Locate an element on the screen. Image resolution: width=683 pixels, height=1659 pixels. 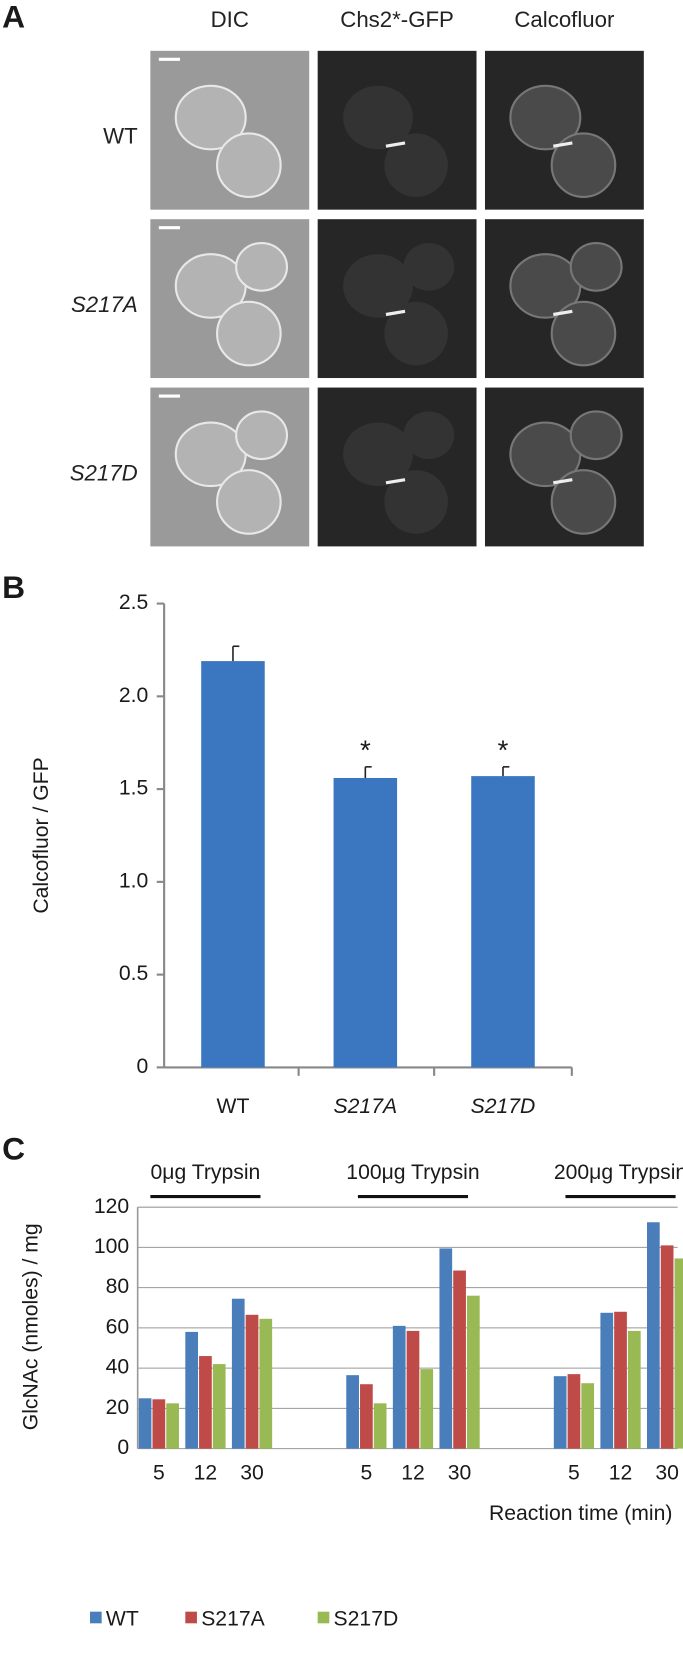
group-label: 200μg Trypsin is located at coordinates (618, 1172).